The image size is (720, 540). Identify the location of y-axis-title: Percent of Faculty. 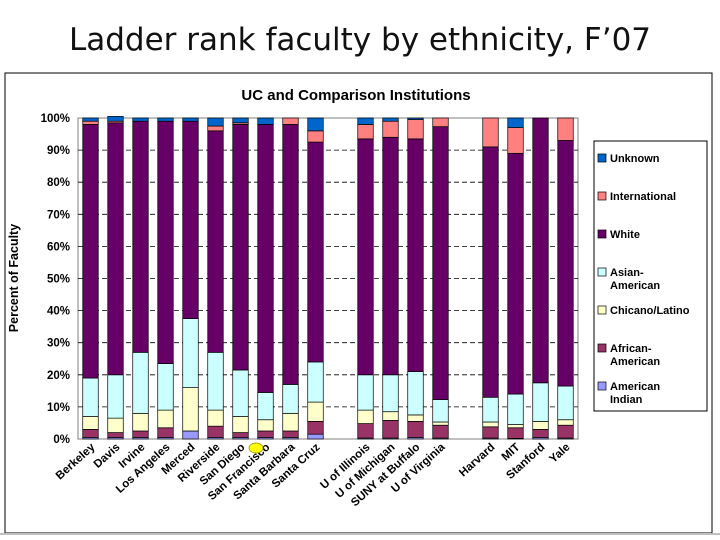
(14, 278).